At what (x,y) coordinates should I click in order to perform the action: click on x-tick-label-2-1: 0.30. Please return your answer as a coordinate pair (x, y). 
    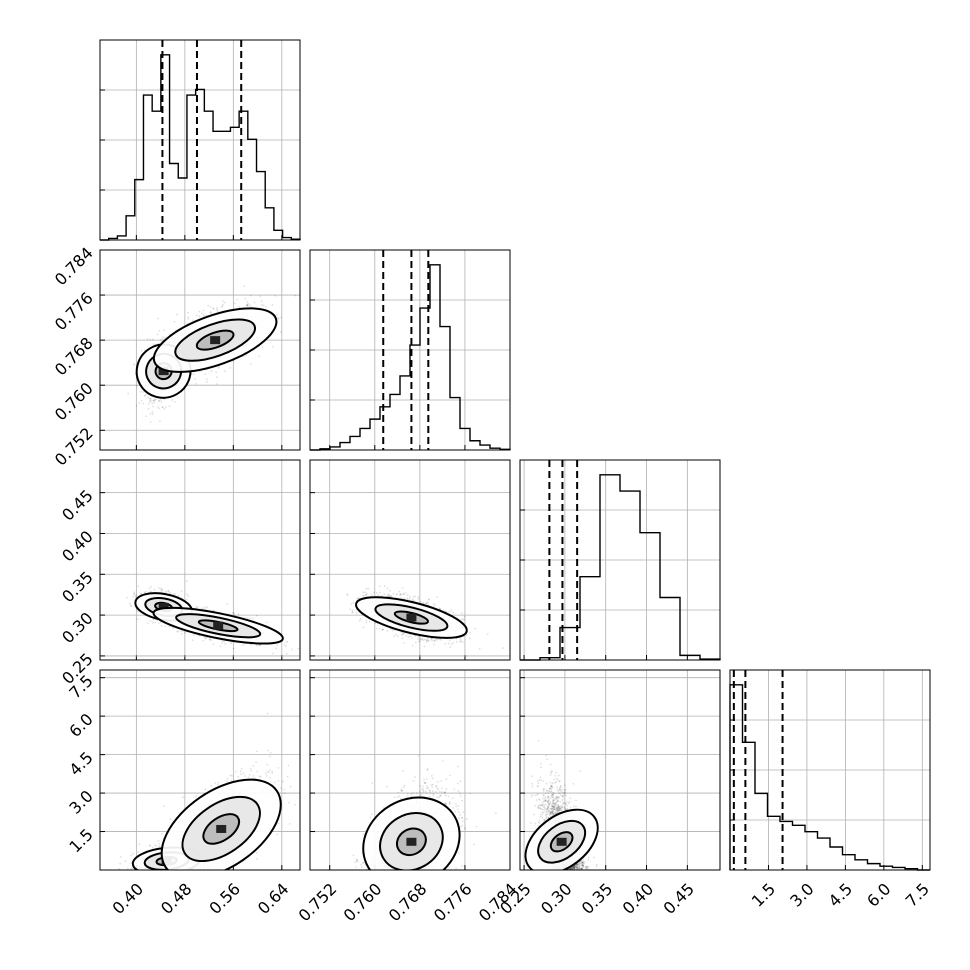
    Looking at the image, I should click on (556, 898).